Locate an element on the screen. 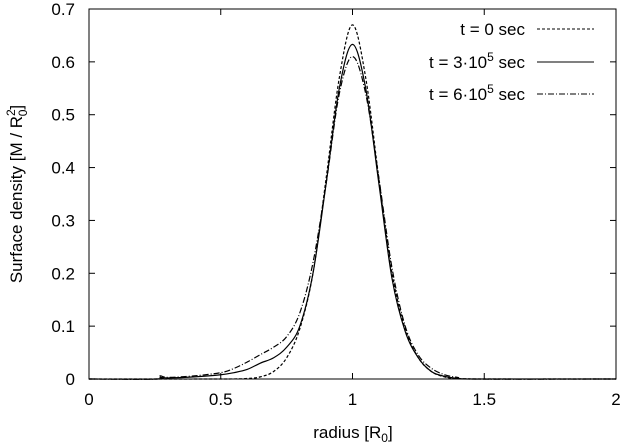 This screenshot has height=443, width=622. x-tick-label: 0 is located at coordinates (88, 399).